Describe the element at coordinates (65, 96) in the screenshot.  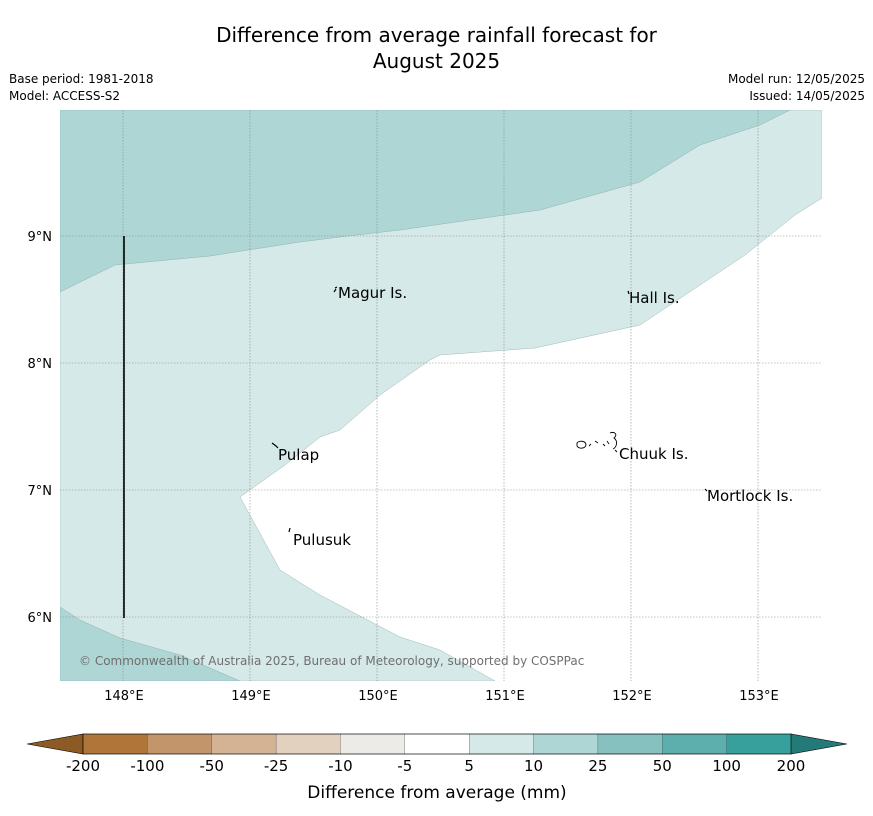
I see `model-text: Model: ACCESS-S2` at that location.